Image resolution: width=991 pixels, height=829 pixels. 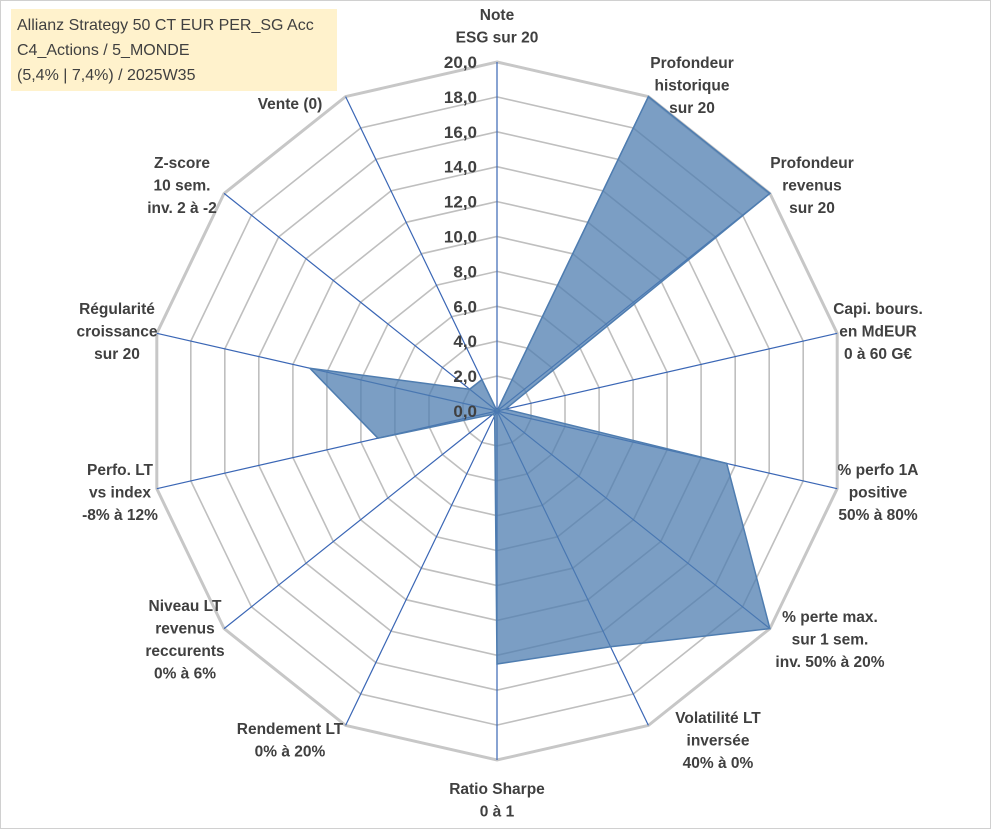 I want to click on axis-label-line: Z-score, so click(x=182, y=163).